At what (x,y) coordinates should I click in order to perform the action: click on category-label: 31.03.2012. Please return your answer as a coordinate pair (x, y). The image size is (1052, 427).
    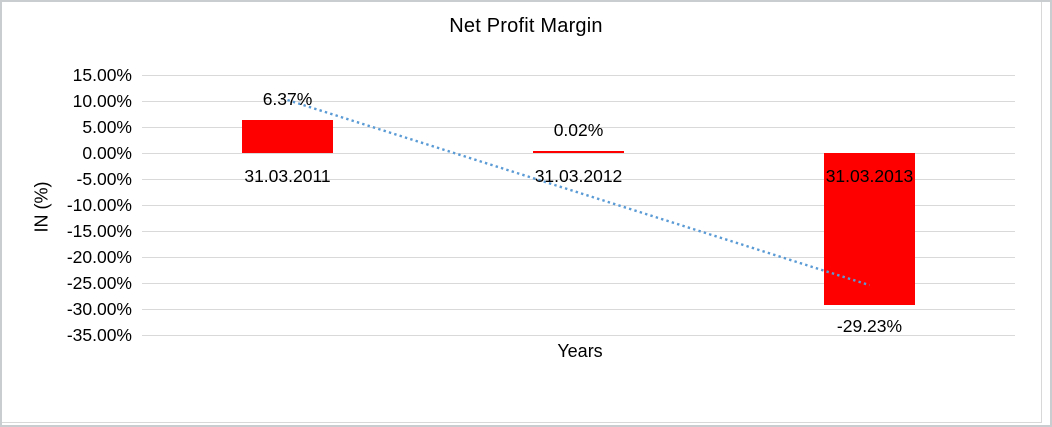
    Looking at the image, I should click on (578, 175).